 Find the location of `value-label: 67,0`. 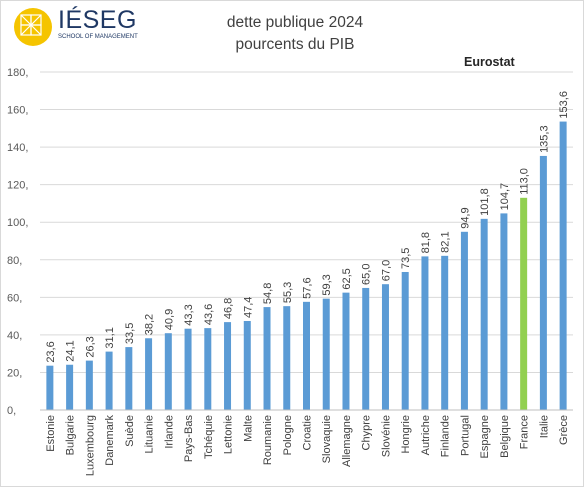

value-label: 67,0 is located at coordinates (386, 270).